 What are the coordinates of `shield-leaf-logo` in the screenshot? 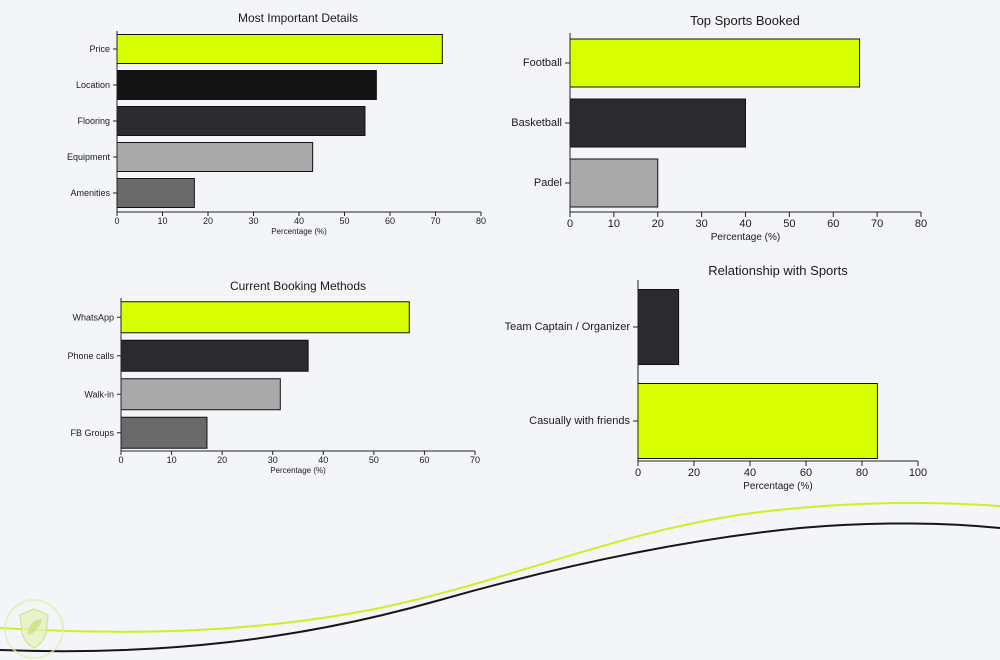 It's located at (34, 629).